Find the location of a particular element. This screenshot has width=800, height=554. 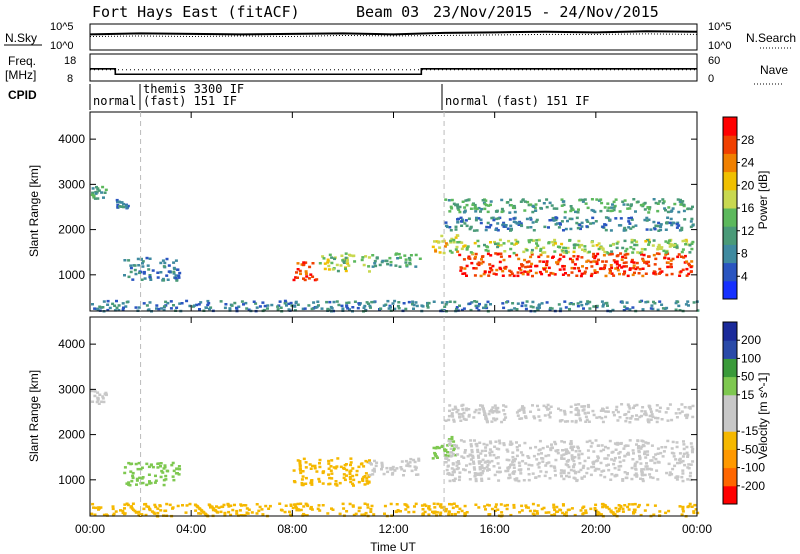

power-colorbar-label: Power [dB] is located at coordinates (763, 200).